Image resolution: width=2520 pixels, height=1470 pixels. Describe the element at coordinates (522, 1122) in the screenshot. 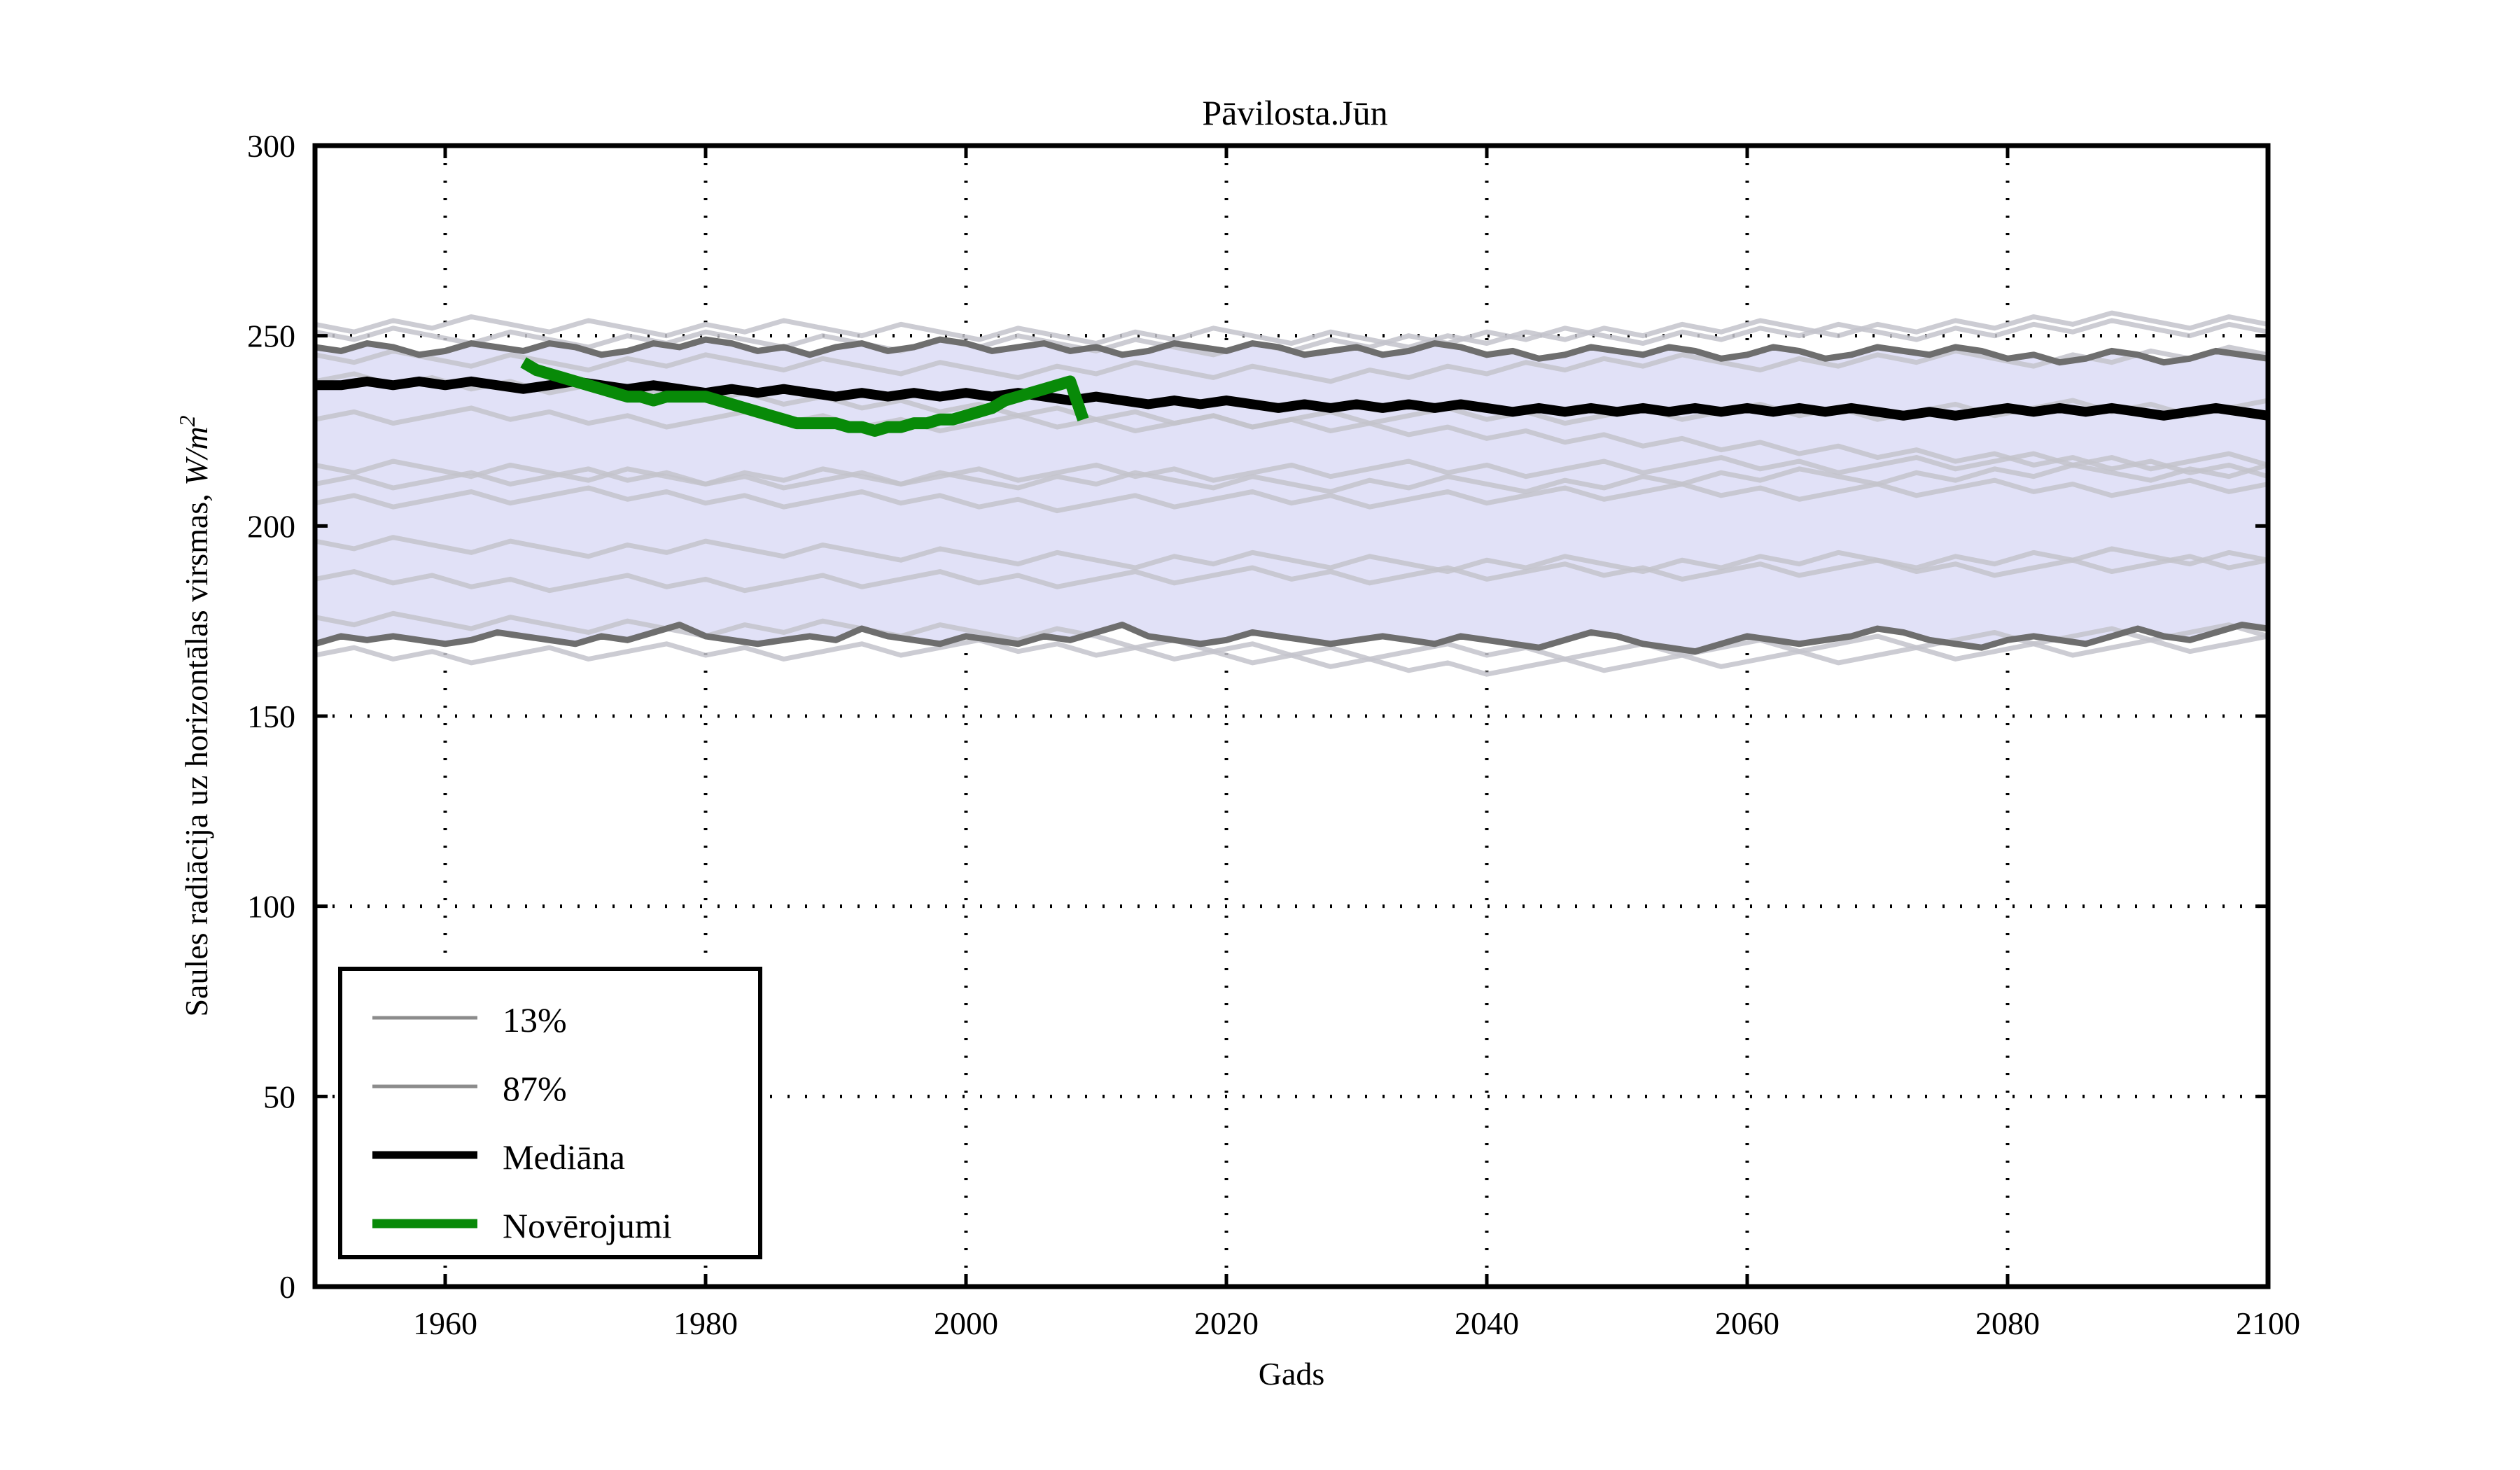

I see `legend-items: 13% 87% Mediāna Novērojumi` at that location.